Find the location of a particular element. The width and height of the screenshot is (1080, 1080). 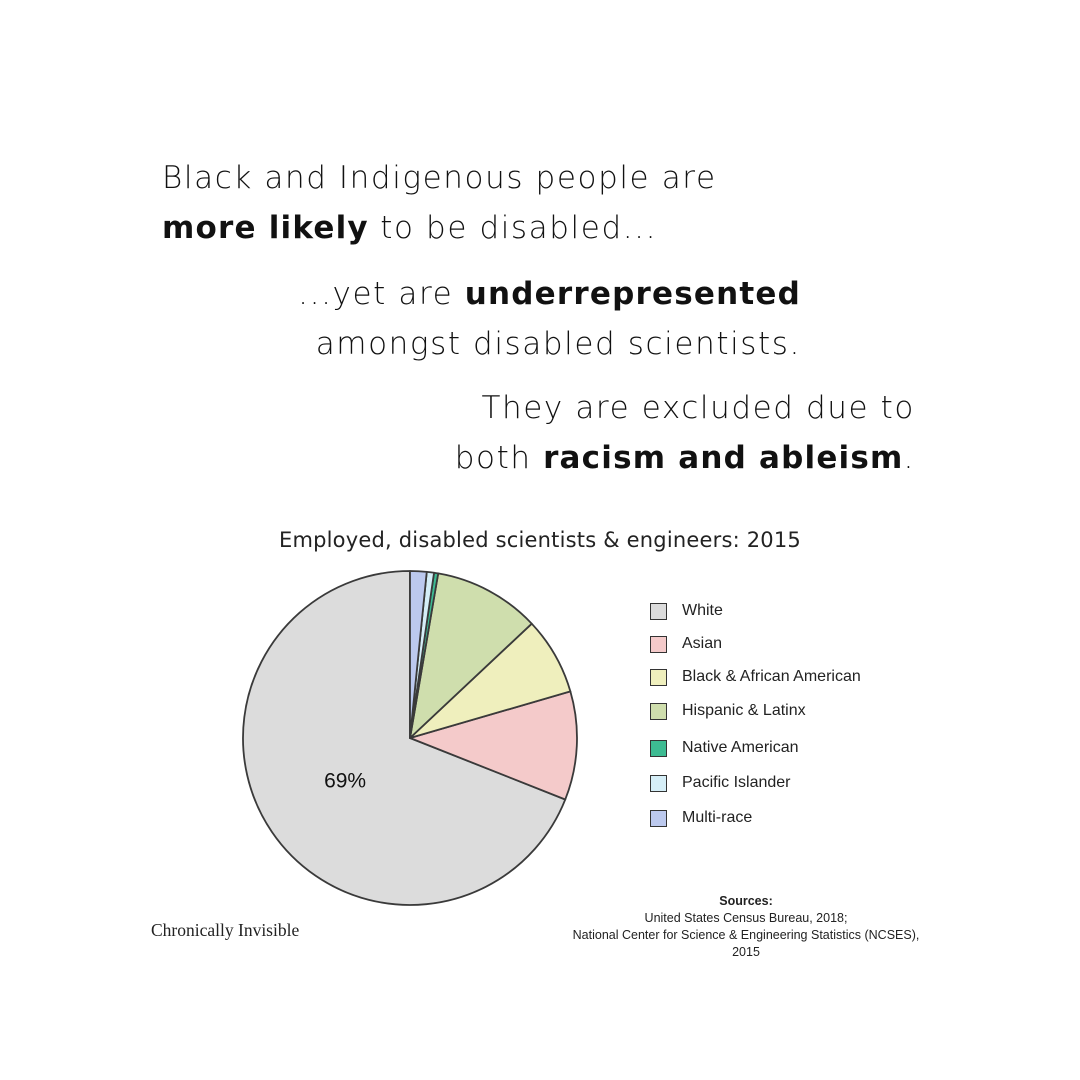

legend-label: Native American is located at coordinates (740, 747).